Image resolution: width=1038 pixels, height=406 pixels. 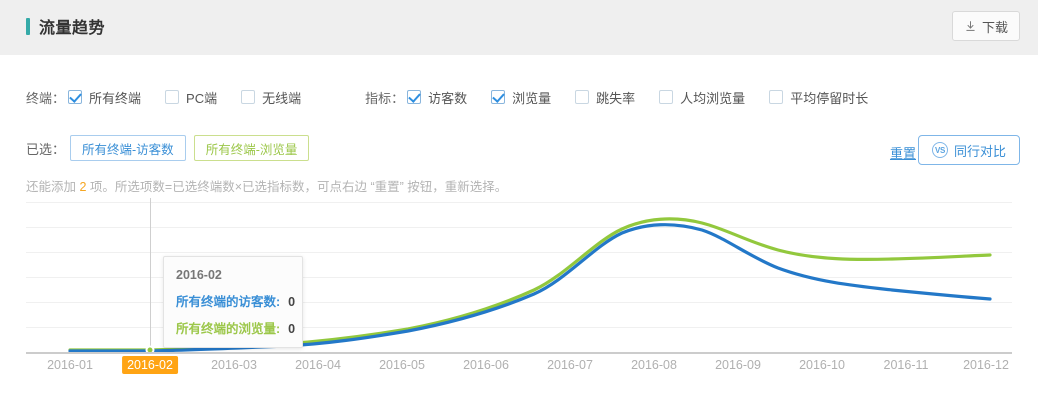 I want to click on terminal-option-label: 所有终端, so click(x=115, y=98).